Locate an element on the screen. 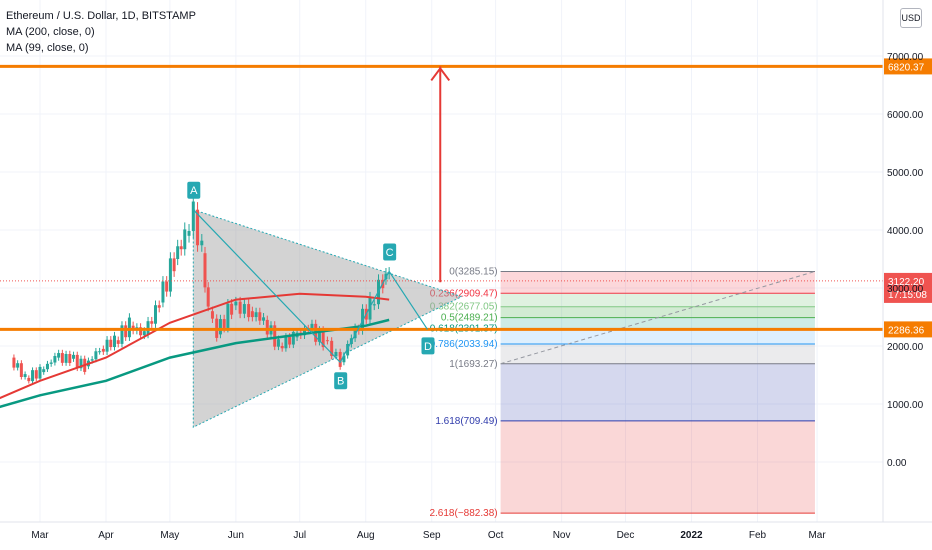 The width and height of the screenshot is (932, 550). symbol-title: Ethereum / U.S. Dollar, 1D, BITSTAMP is located at coordinates (101, 16).